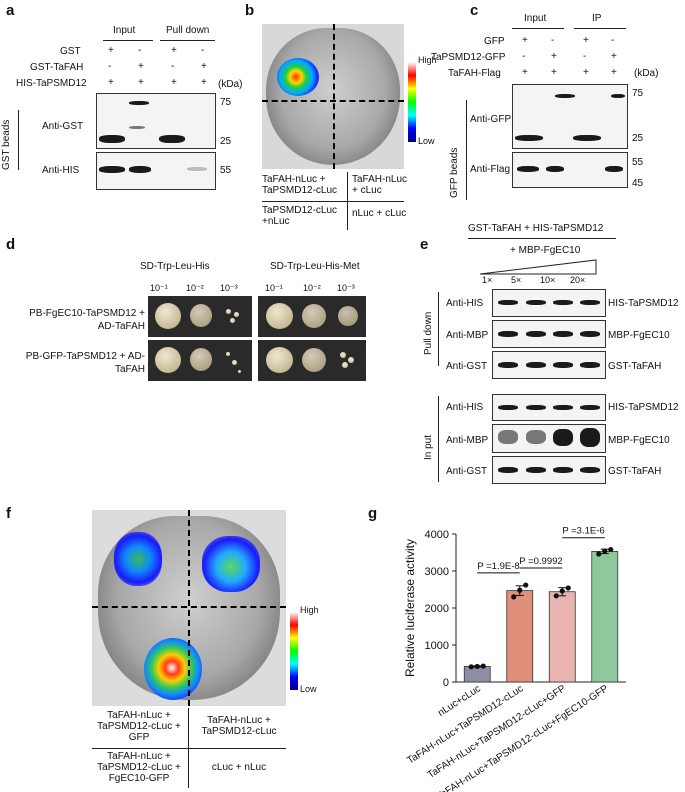  I want to click on marker-25: 25, so click(226, 141).